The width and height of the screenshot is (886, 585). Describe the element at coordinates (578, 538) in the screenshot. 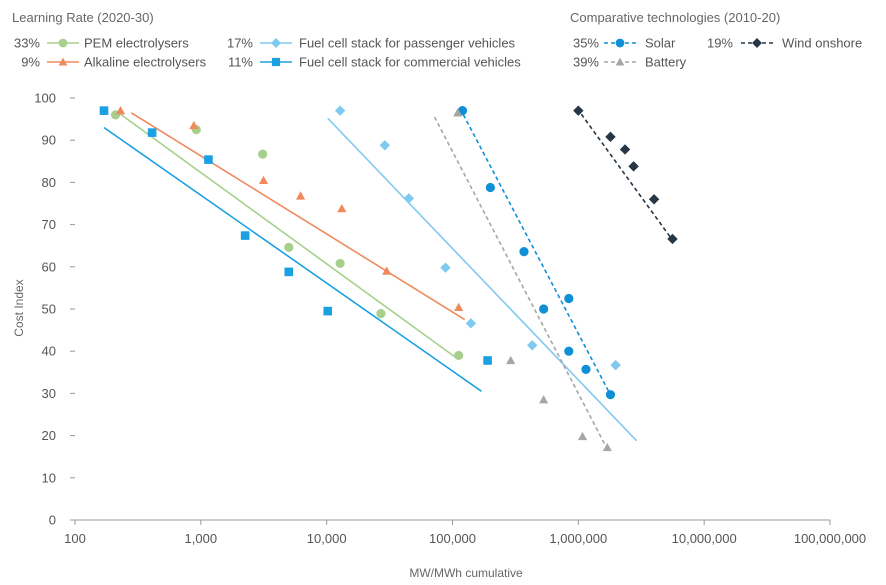

I see `x-tick-label: 1,000,000` at that location.